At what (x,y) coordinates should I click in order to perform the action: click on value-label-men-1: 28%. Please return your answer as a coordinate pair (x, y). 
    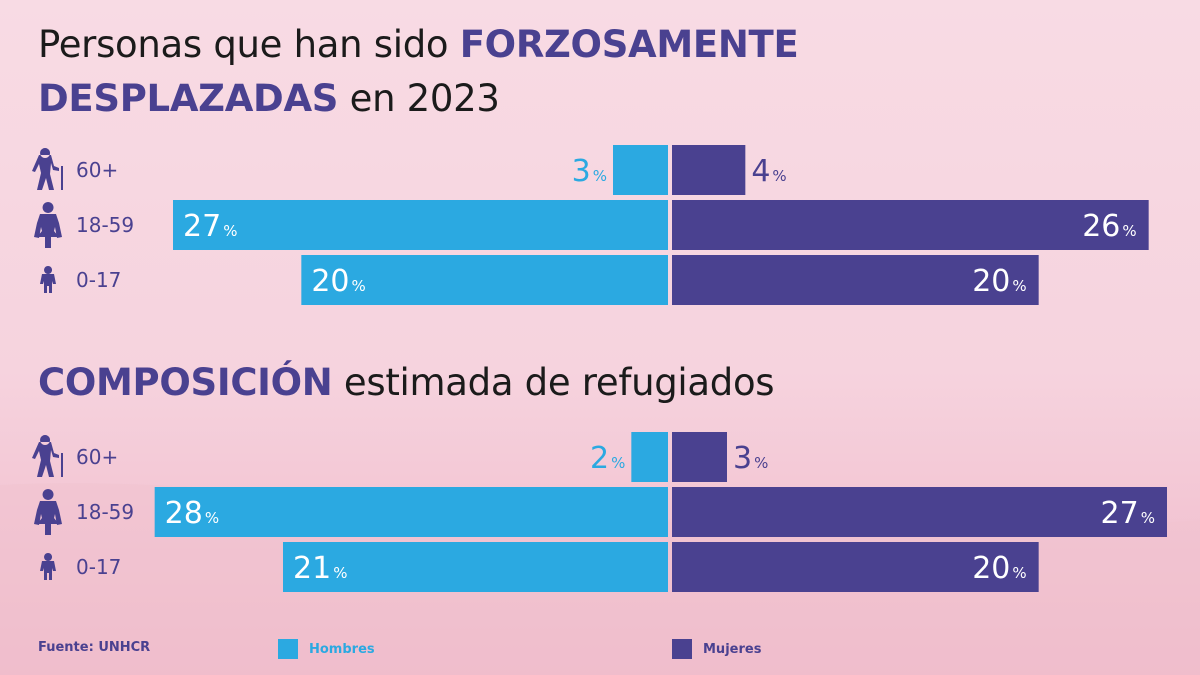
    Looking at the image, I should click on (192, 513).